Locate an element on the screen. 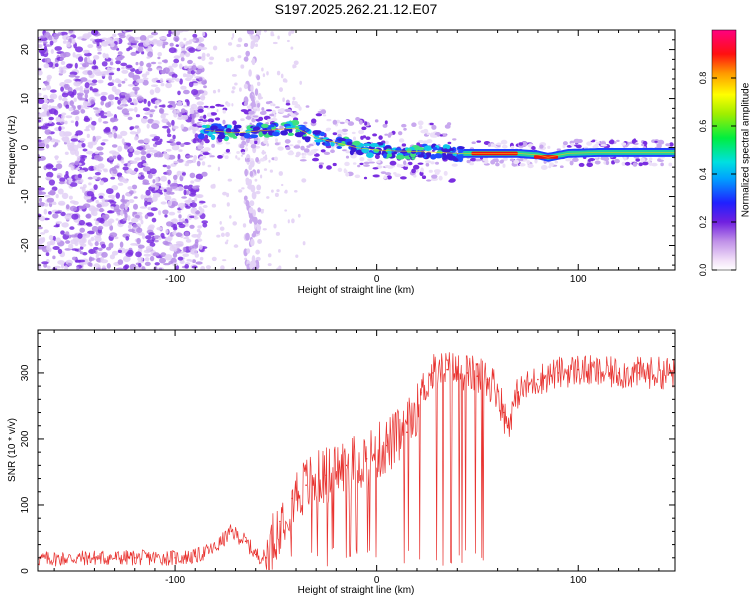  spectrogram-ylabel: Frequency (Hz) is located at coordinates (12, 150).